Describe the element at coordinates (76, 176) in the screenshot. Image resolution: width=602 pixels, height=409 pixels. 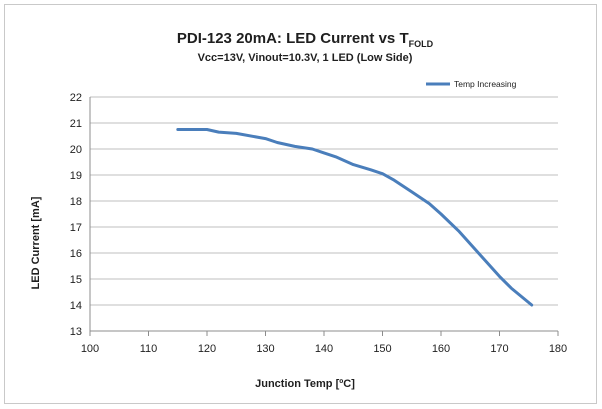
I see `y-tick-label: 19` at that location.